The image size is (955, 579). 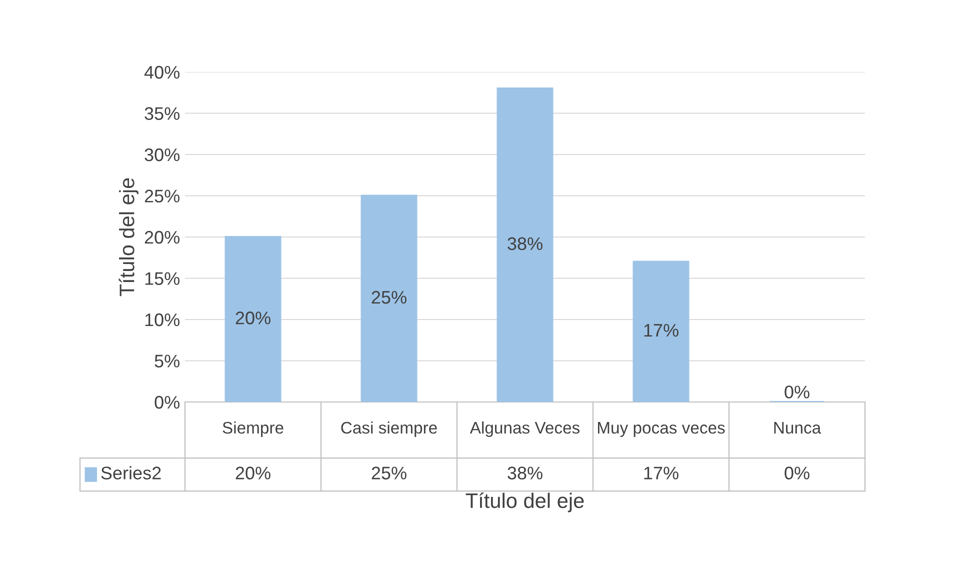 I want to click on text: 20%, so click(x=253, y=318).